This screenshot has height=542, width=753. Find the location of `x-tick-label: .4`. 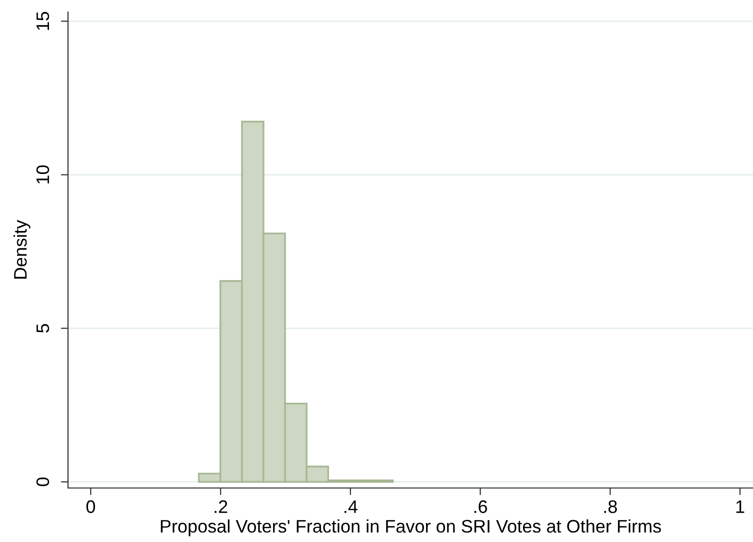

x-tick-label: .4 is located at coordinates (351, 506).